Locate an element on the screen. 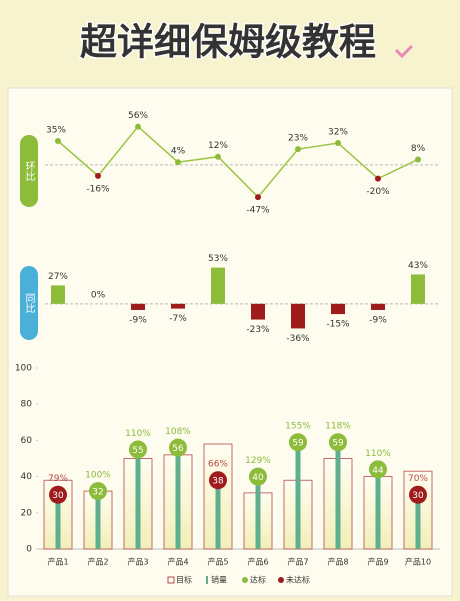  data-label: 0% is located at coordinates (98, 295).